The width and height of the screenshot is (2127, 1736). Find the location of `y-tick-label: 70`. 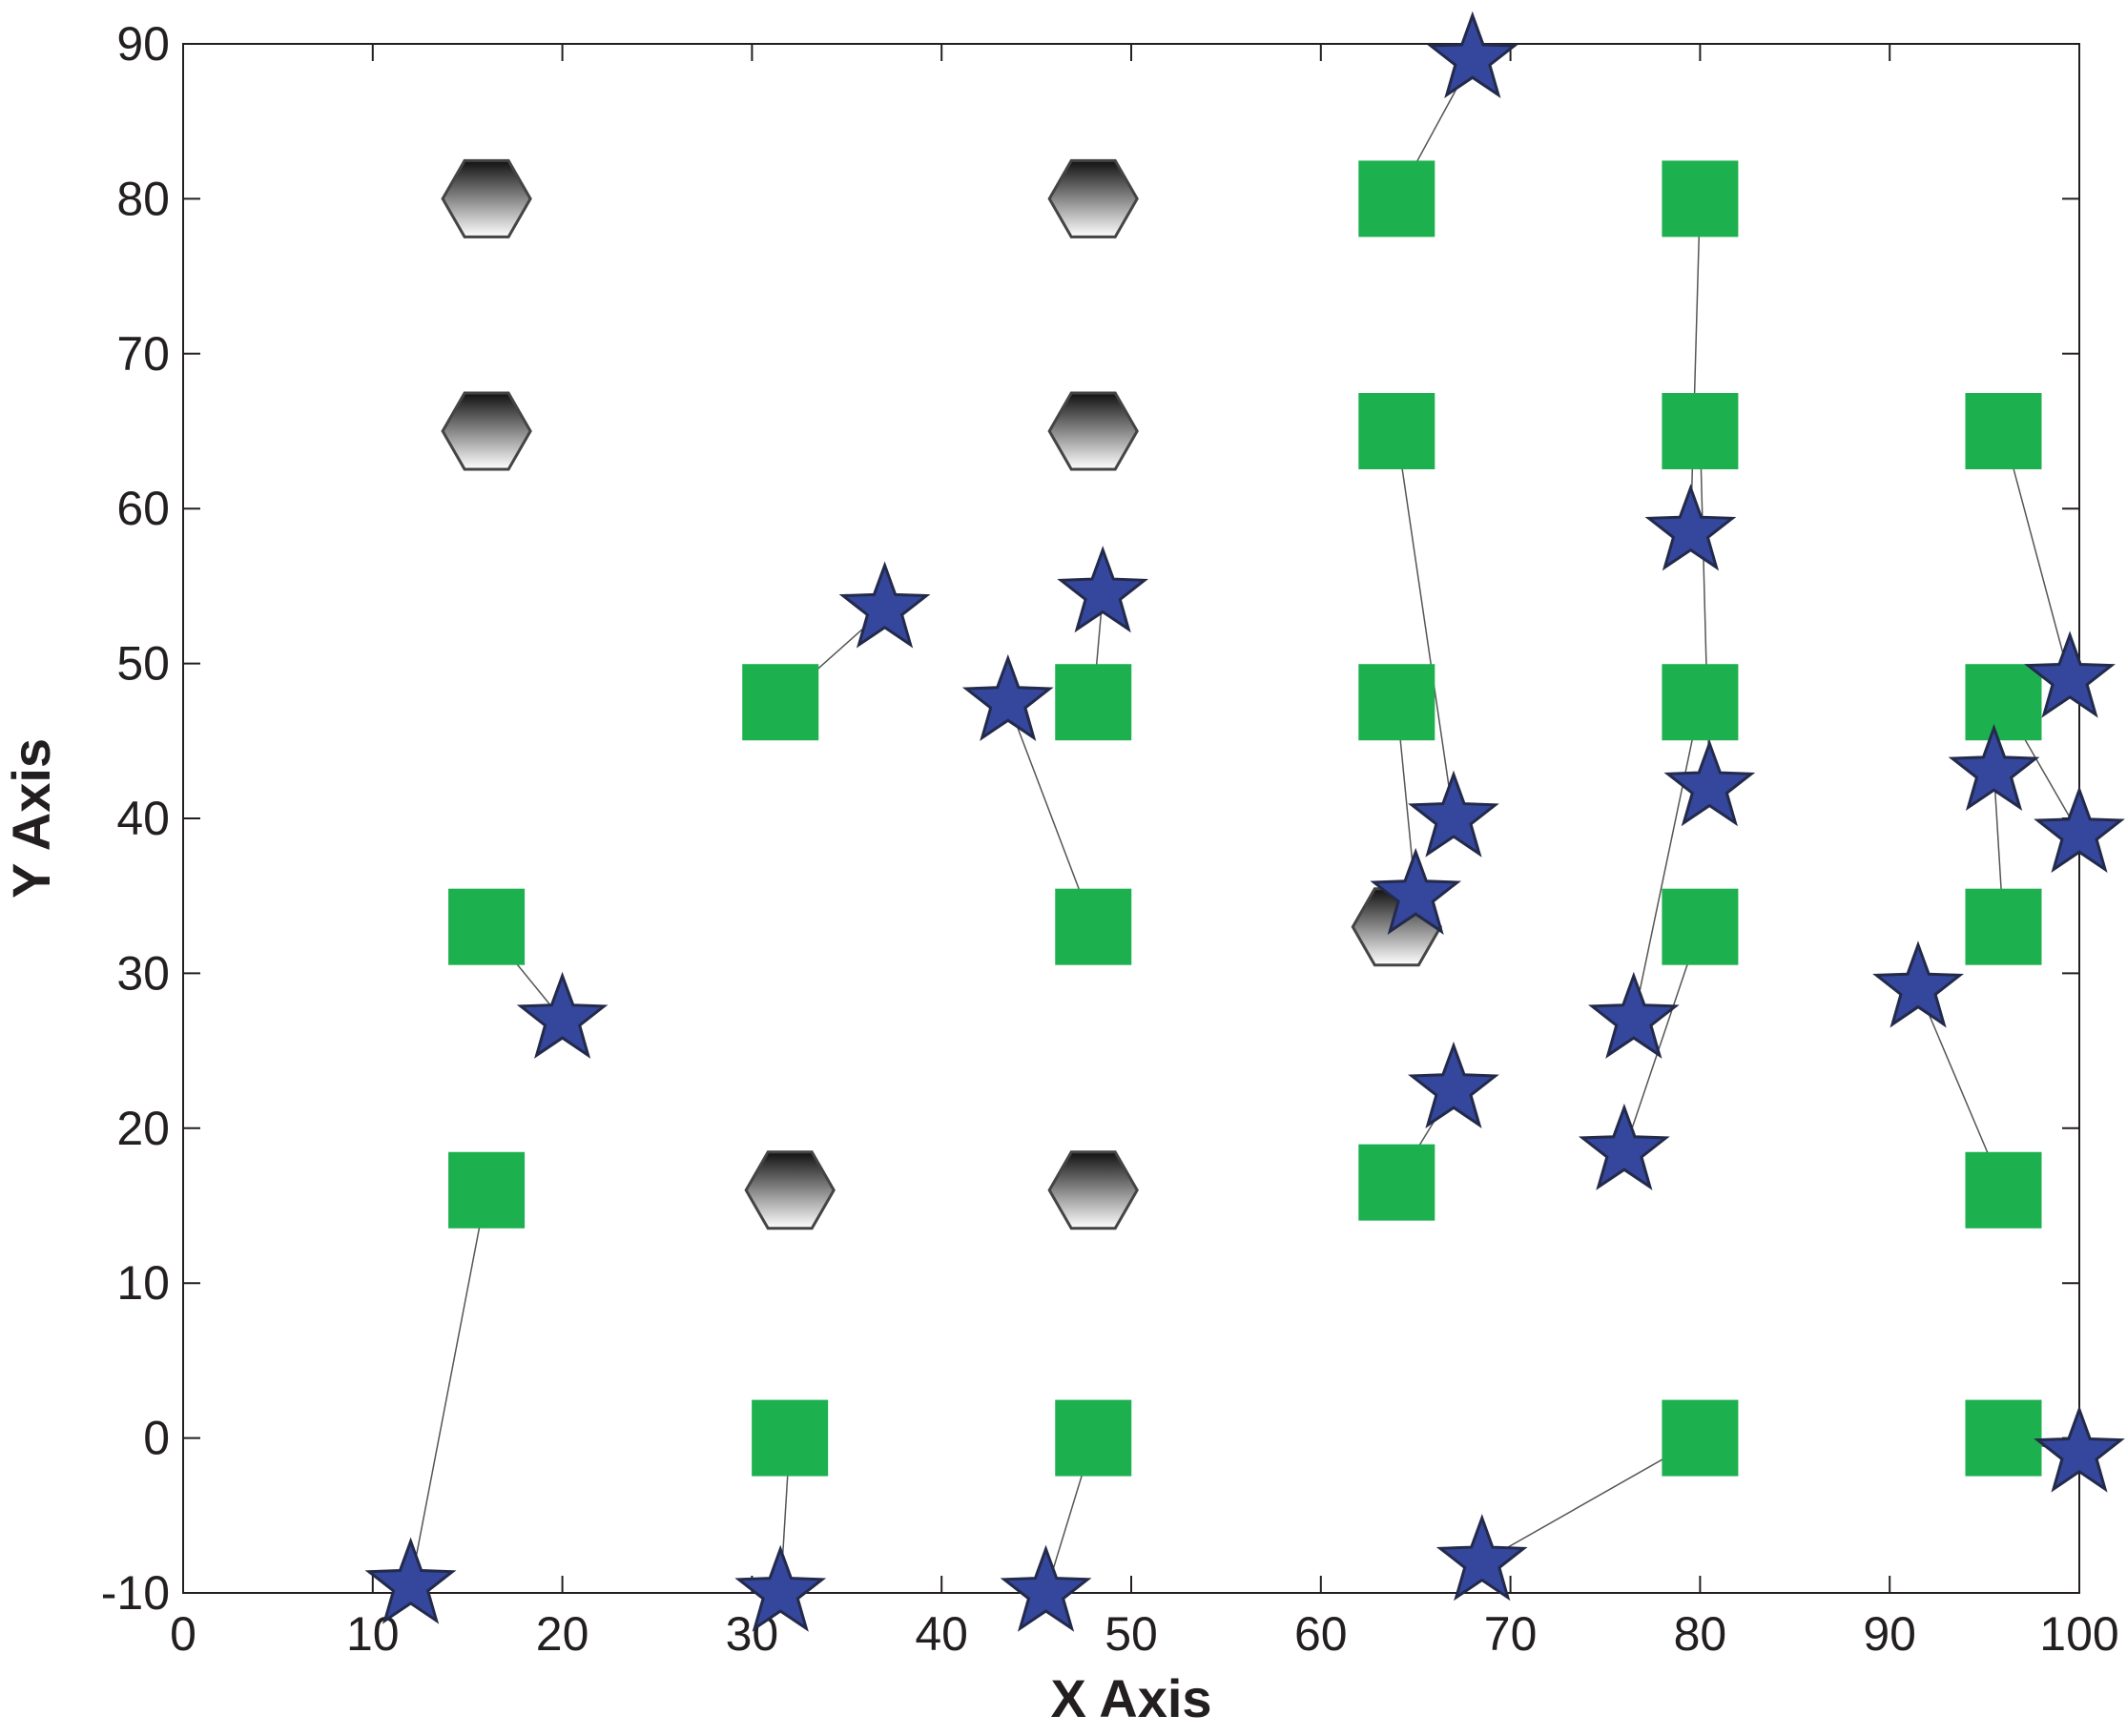

y-tick-label: 70 is located at coordinates (143, 354).